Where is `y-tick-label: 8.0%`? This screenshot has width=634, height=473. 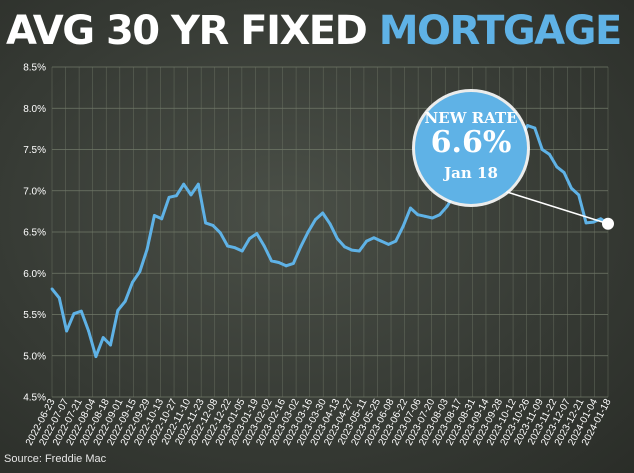 y-tick-label: 8.0% is located at coordinates (34, 109).